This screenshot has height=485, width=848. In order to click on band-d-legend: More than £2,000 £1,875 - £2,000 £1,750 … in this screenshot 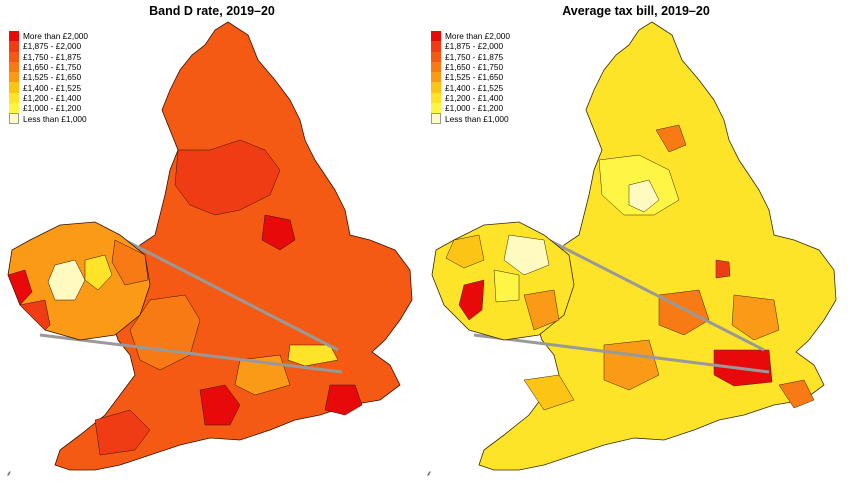, I will do `click(48, 77)`.